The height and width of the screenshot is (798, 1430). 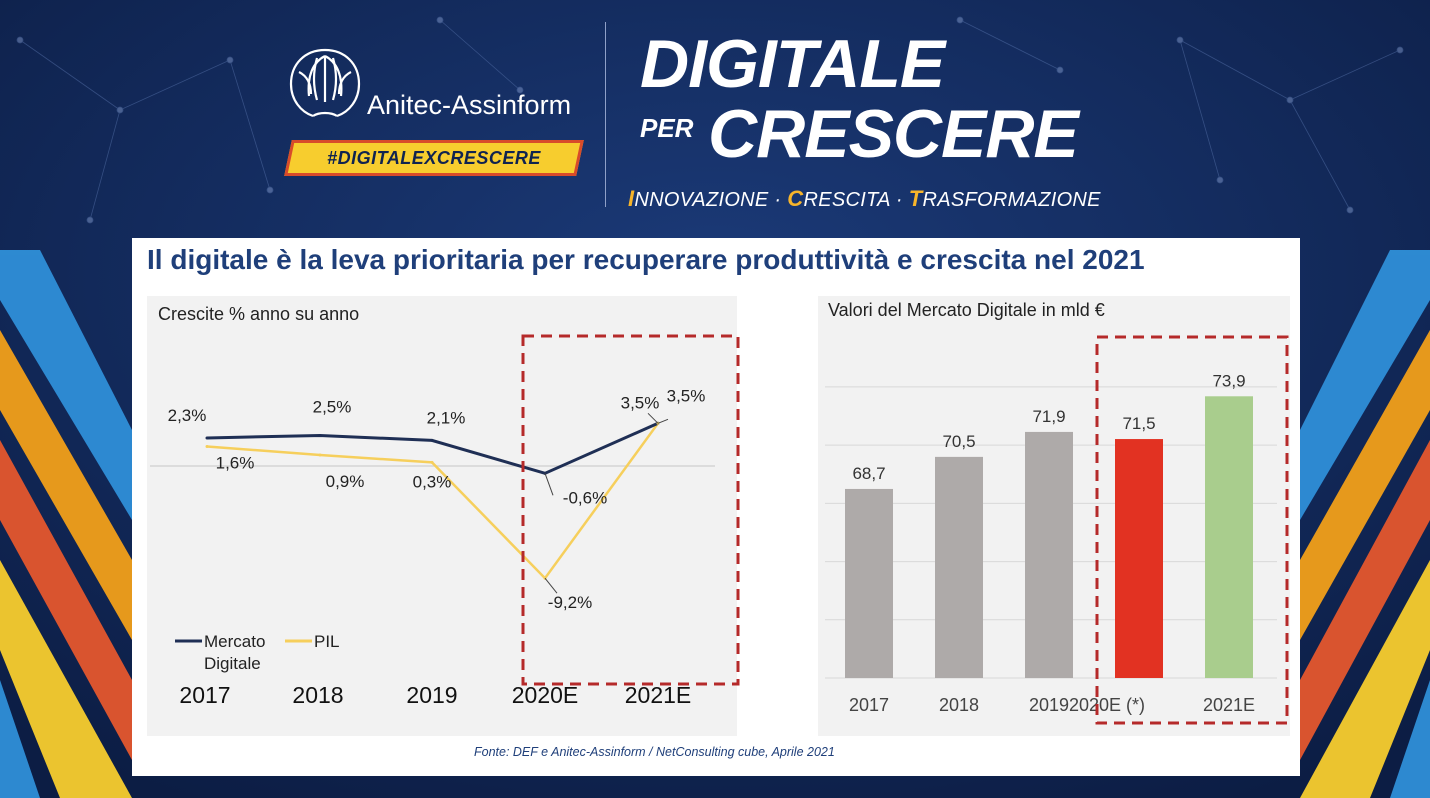 I want to click on bar-value-label: 71,9, so click(x=1048, y=416).